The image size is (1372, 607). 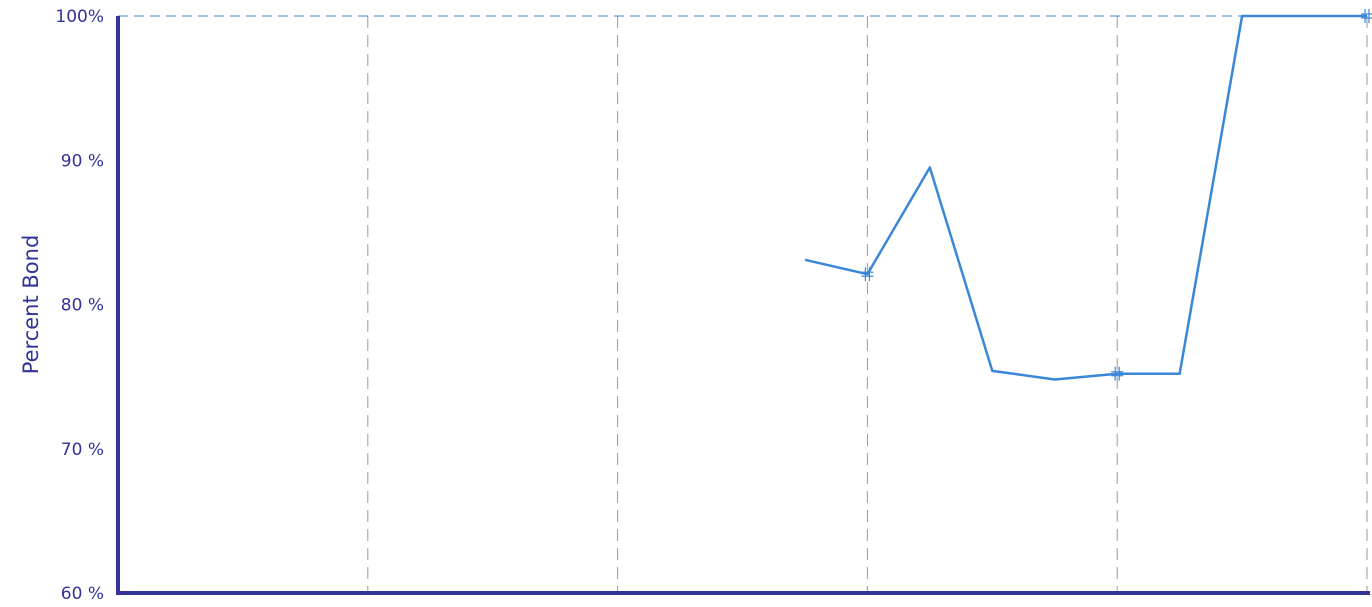 I want to click on y-tick-label: 90 %, so click(x=82, y=161).